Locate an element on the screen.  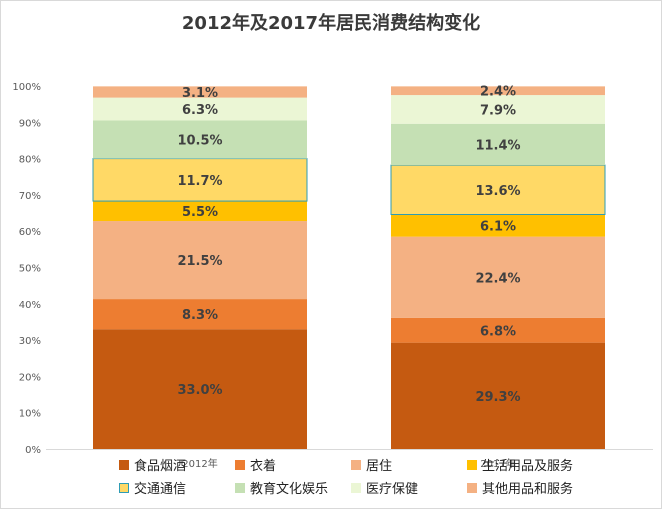
data-label: 11.7% is located at coordinates (199, 181).